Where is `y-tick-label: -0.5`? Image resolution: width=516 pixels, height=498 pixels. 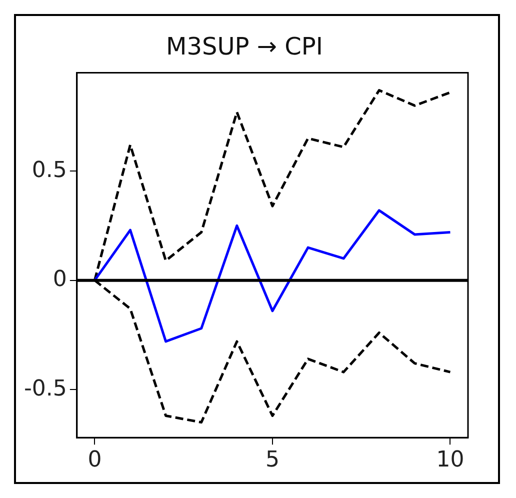 y-tick-label: -0.5 is located at coordinates (45, 389).